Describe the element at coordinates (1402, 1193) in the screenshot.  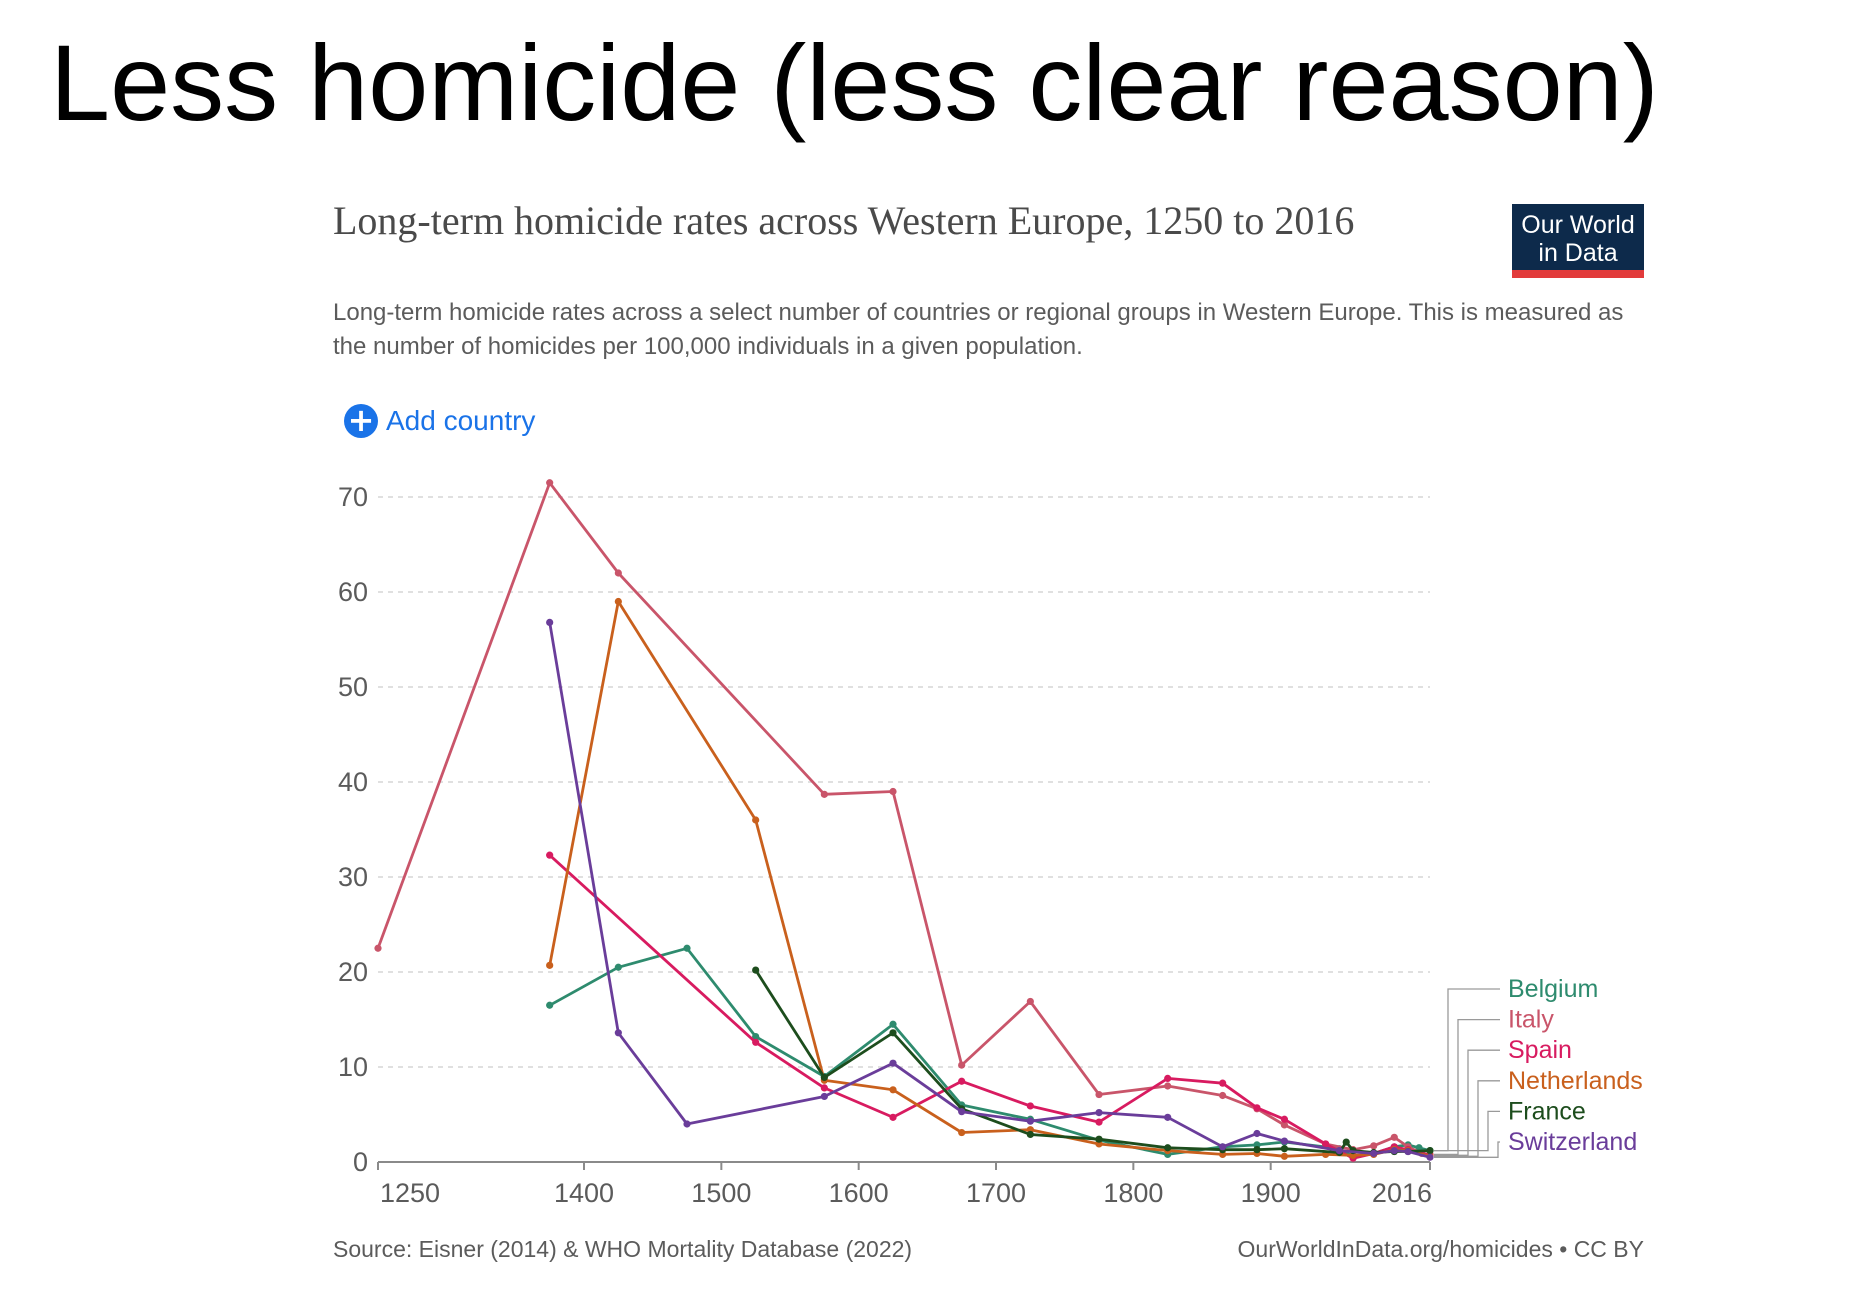
I see `x-tick-label-2016: 2016` at that location.